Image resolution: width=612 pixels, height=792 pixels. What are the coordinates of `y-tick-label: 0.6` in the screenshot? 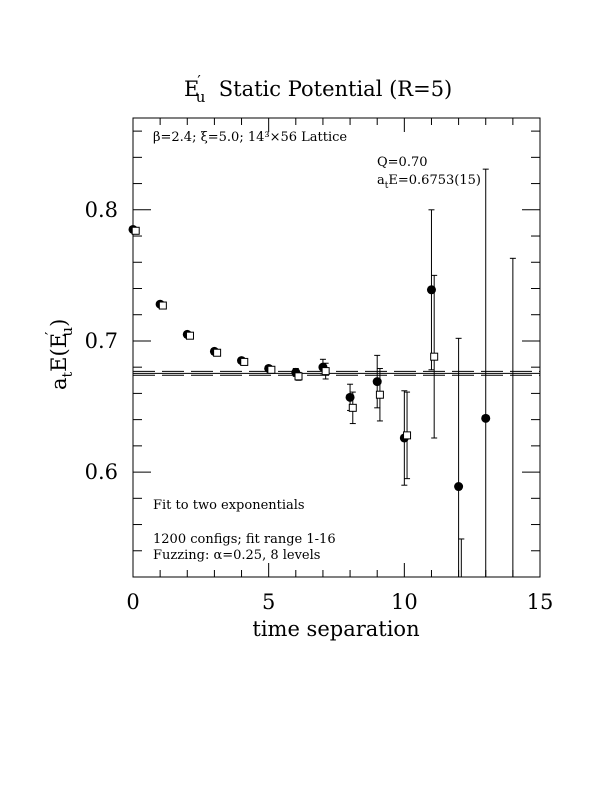 It's located at (101, 472).